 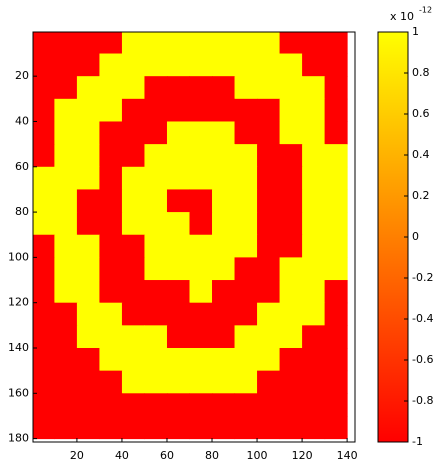 I want to click on colorbar-scale: x 10, so click(x=402, y=16).